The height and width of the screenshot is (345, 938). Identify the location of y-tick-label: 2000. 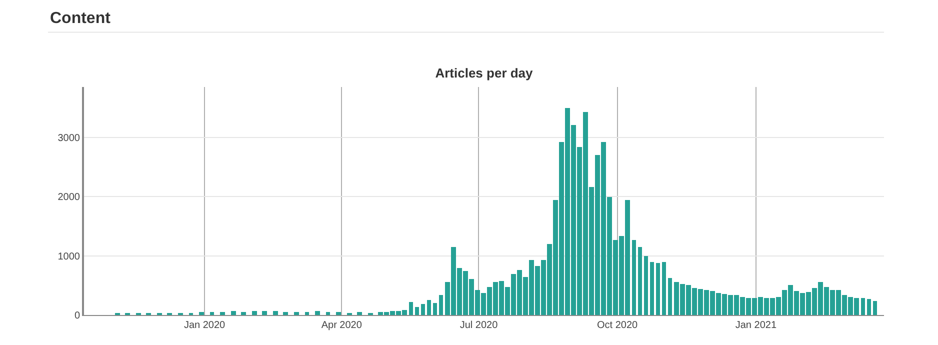
(69, 198).